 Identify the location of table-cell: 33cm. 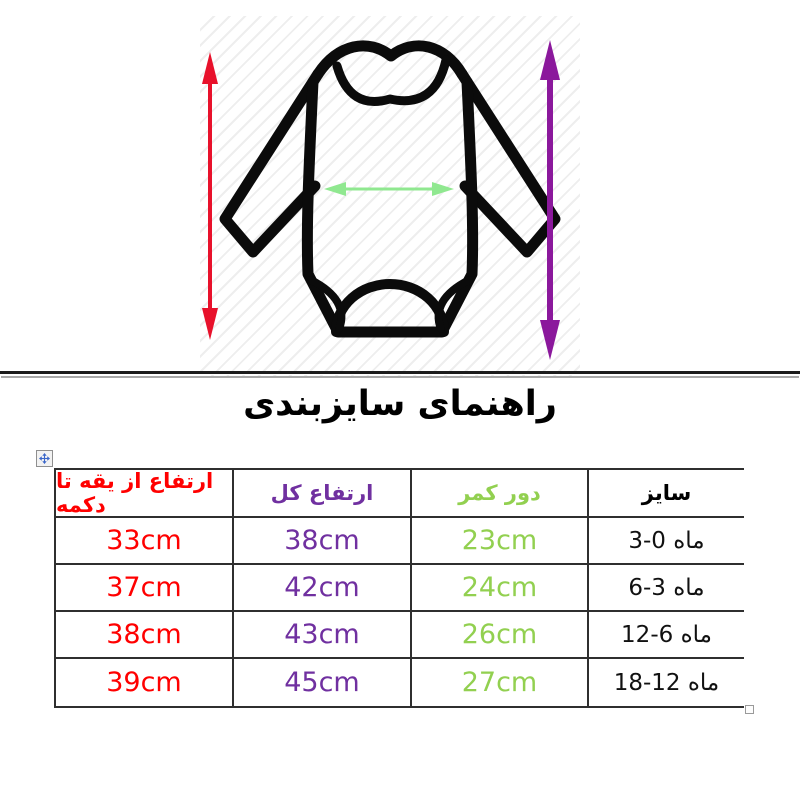
(145, 541).